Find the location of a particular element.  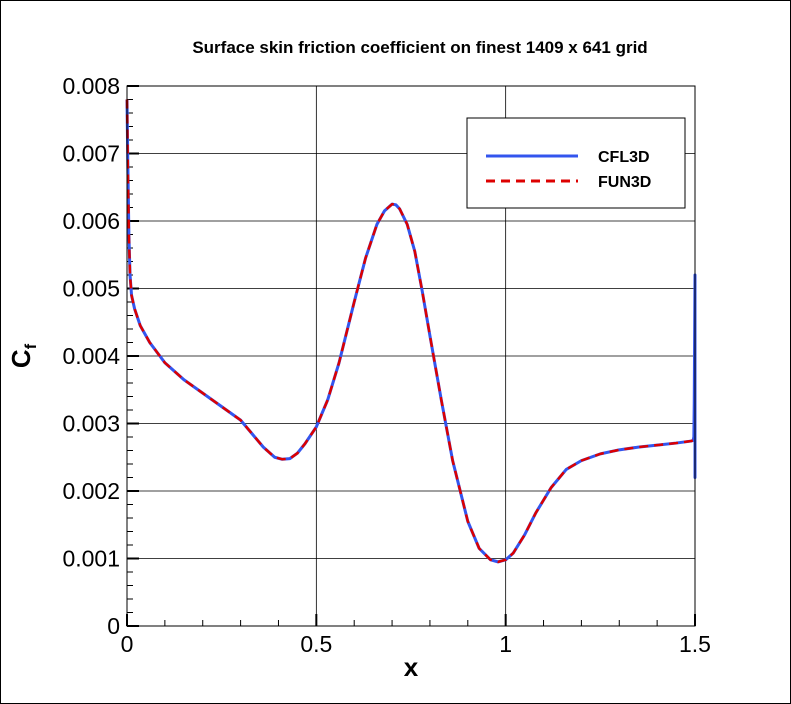

y-tick-label: 0 is located at coordinates (113, 626).